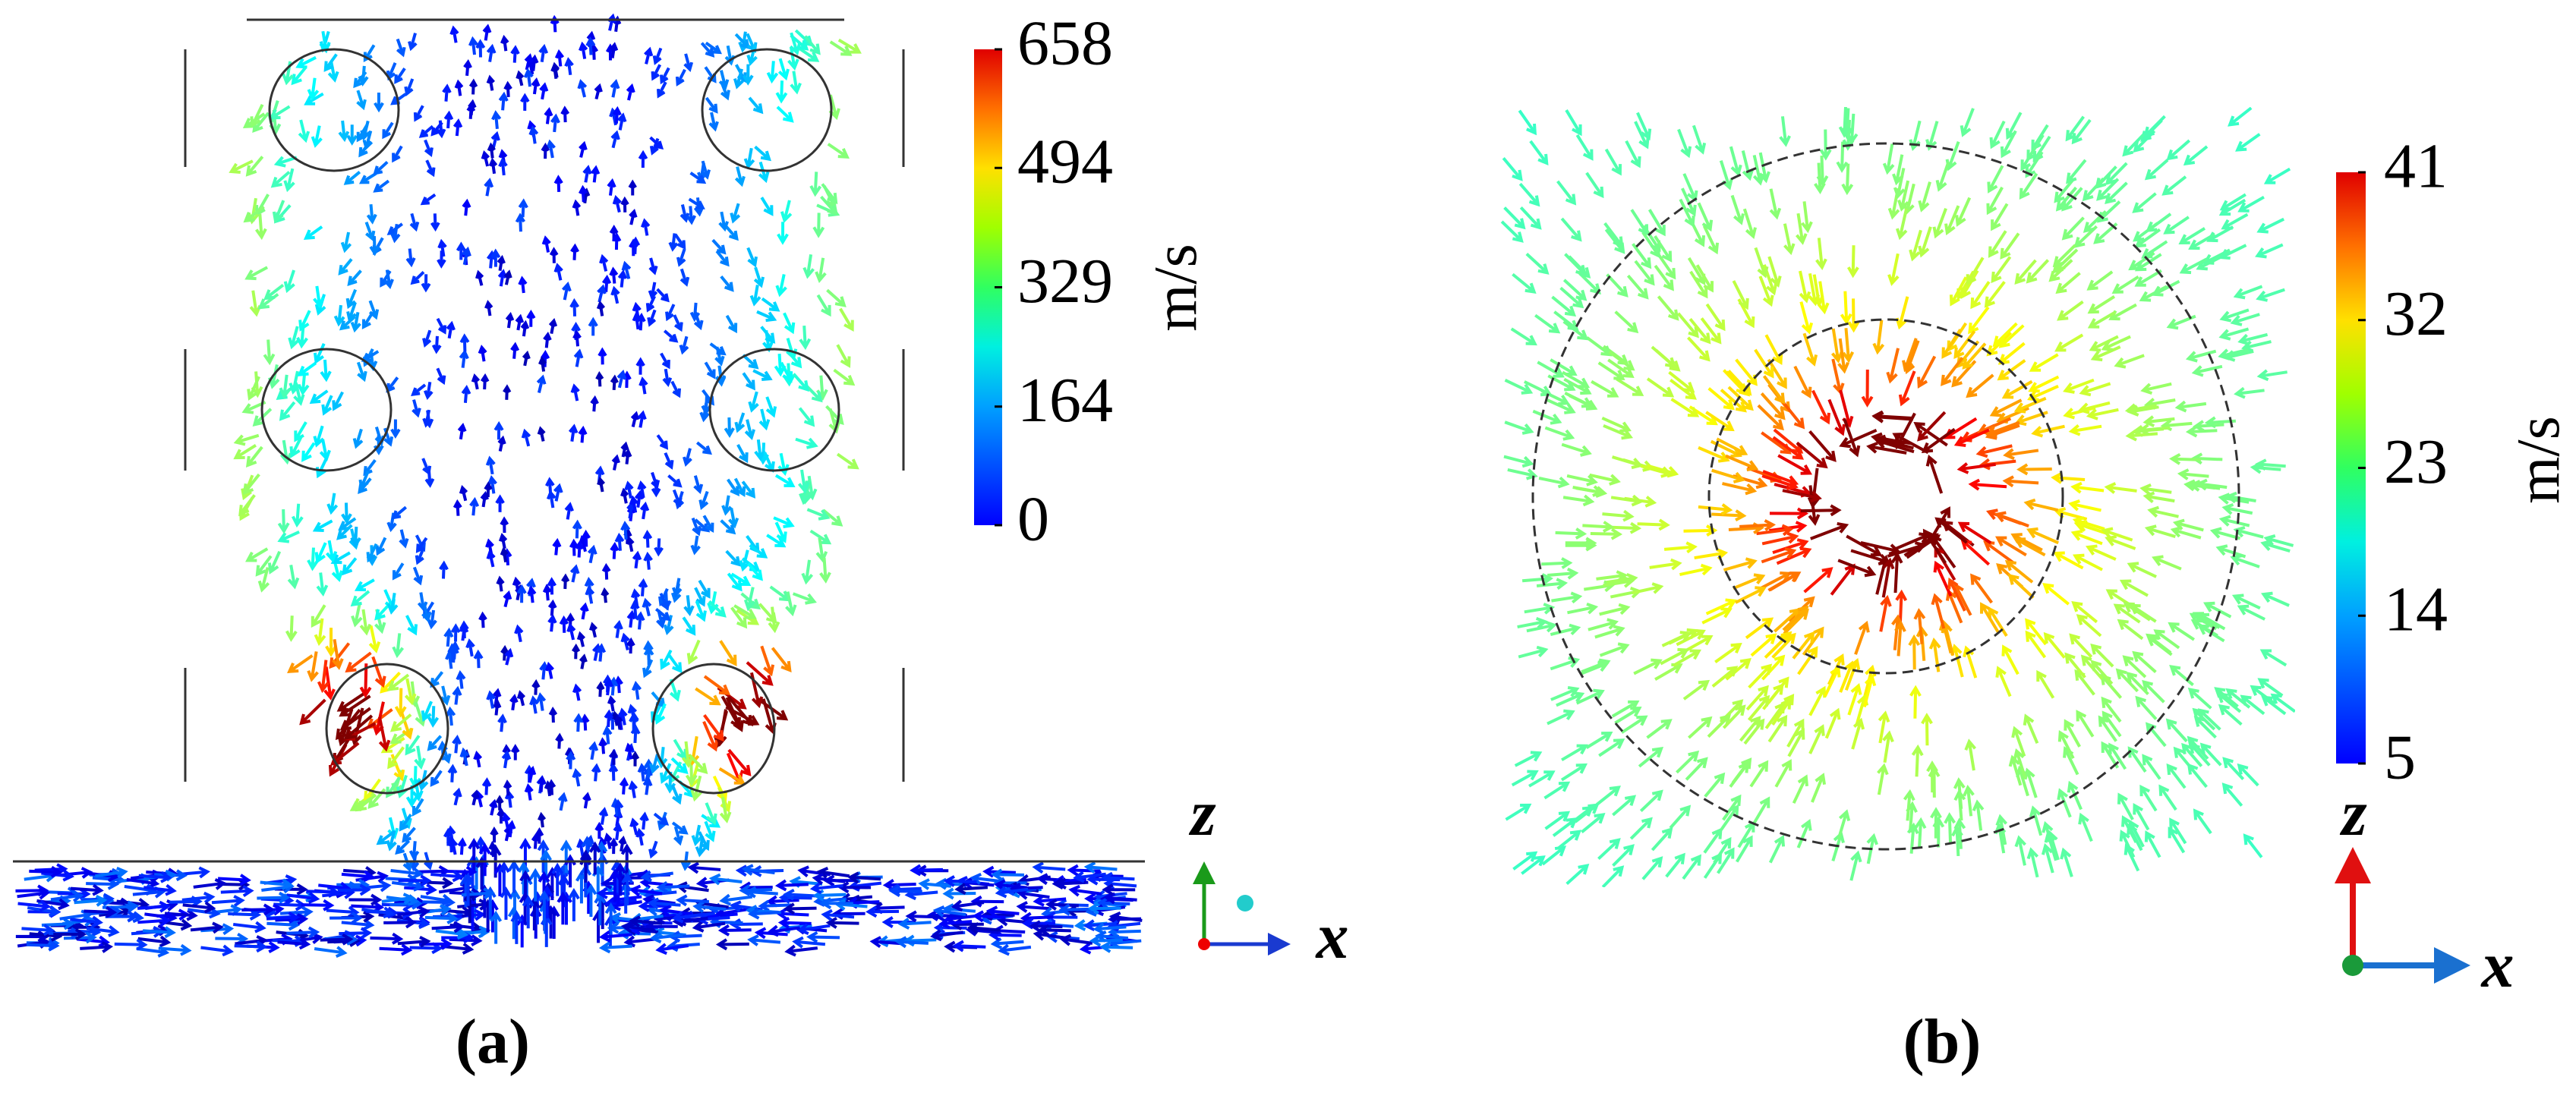 This screenshot has width=2576, height=1102. I want to click on axis-label: z, so click(2353, 812).